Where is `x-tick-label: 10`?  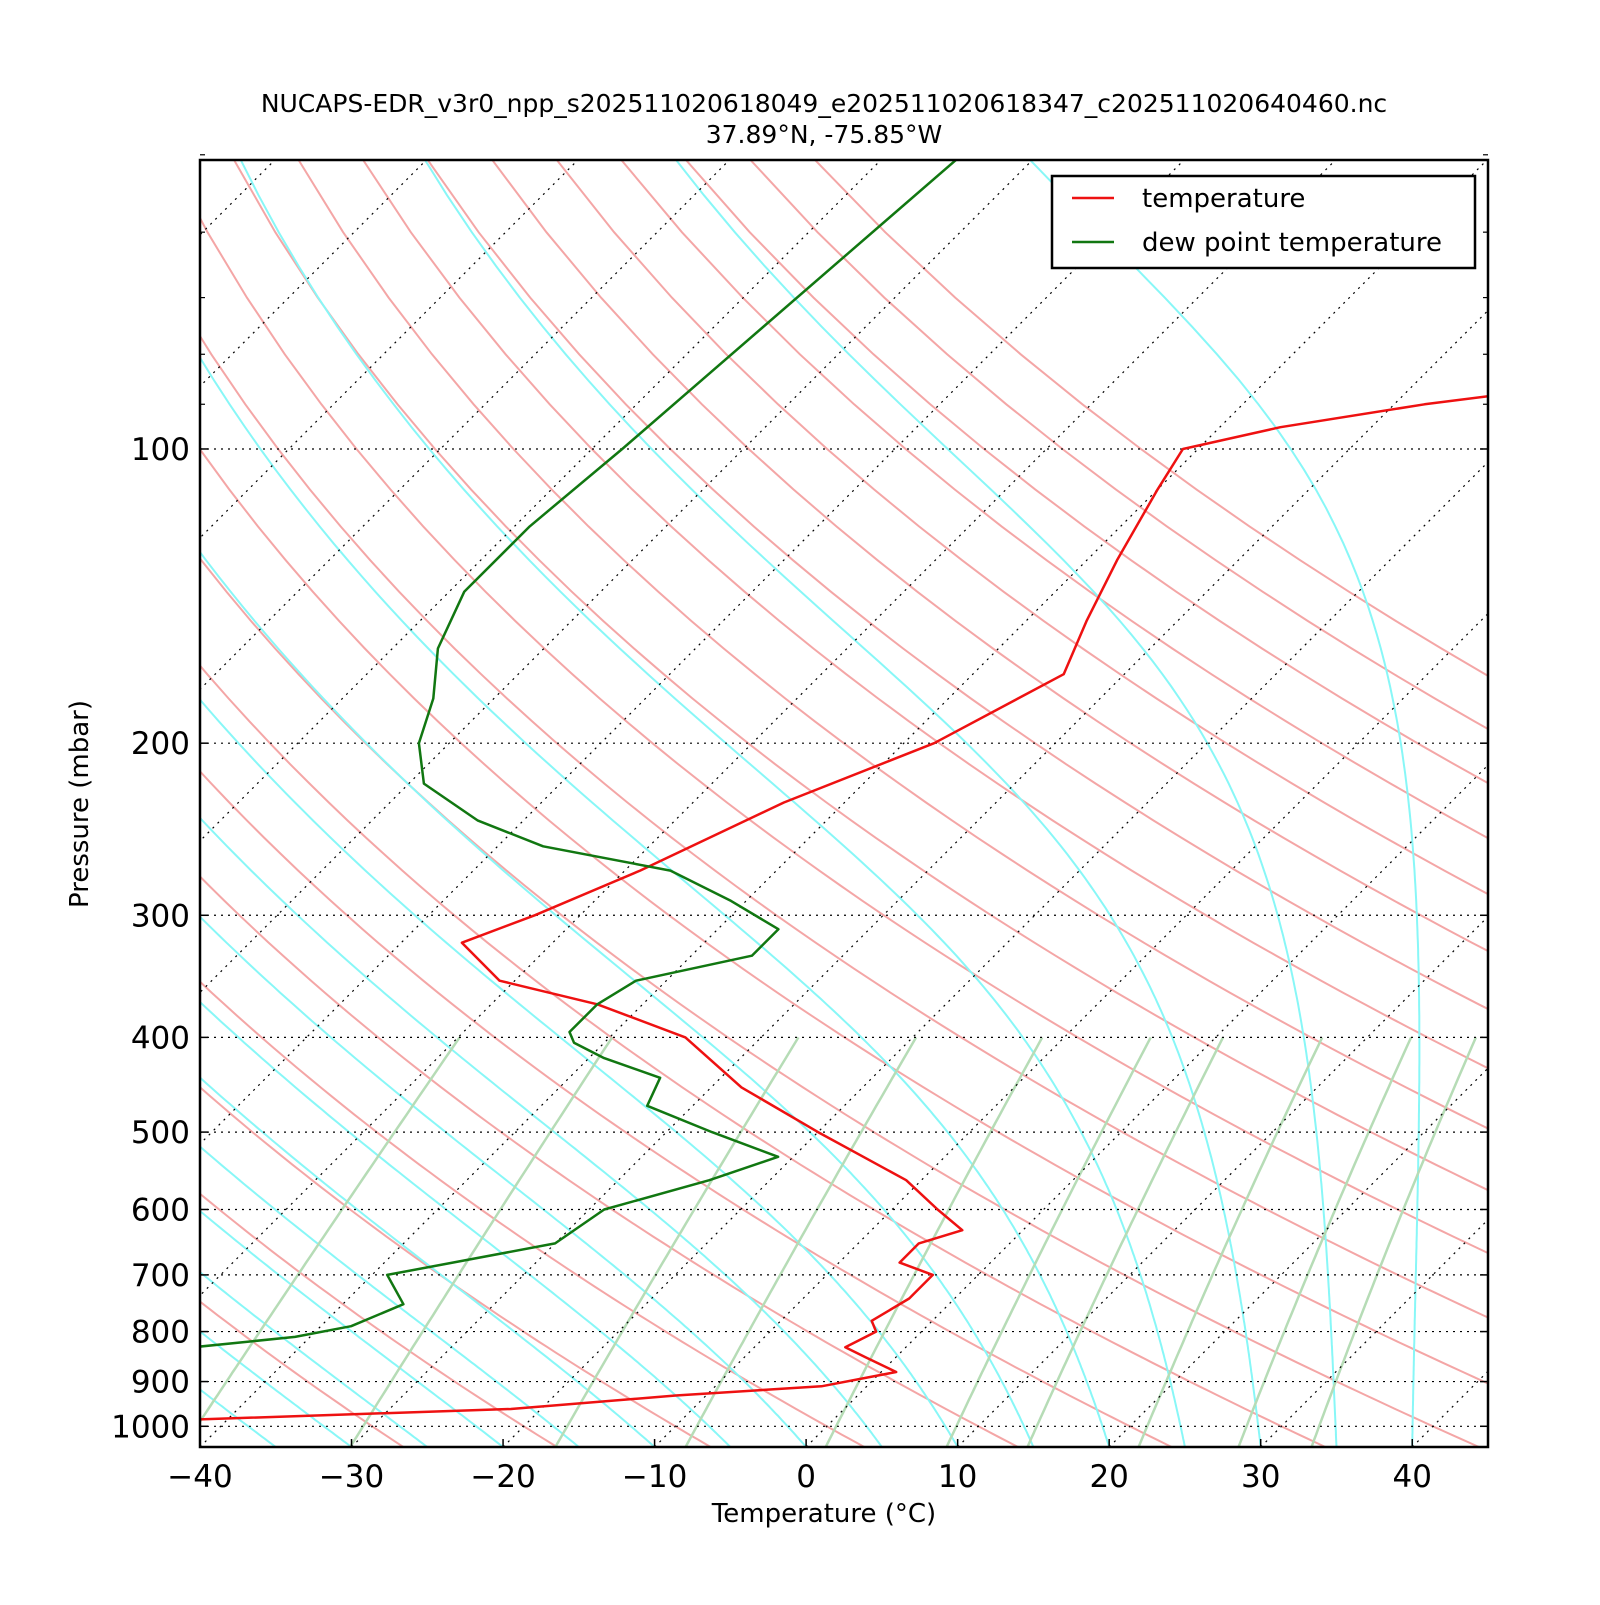 x-tick-label: 10 is located at coordinates (957, 1477).